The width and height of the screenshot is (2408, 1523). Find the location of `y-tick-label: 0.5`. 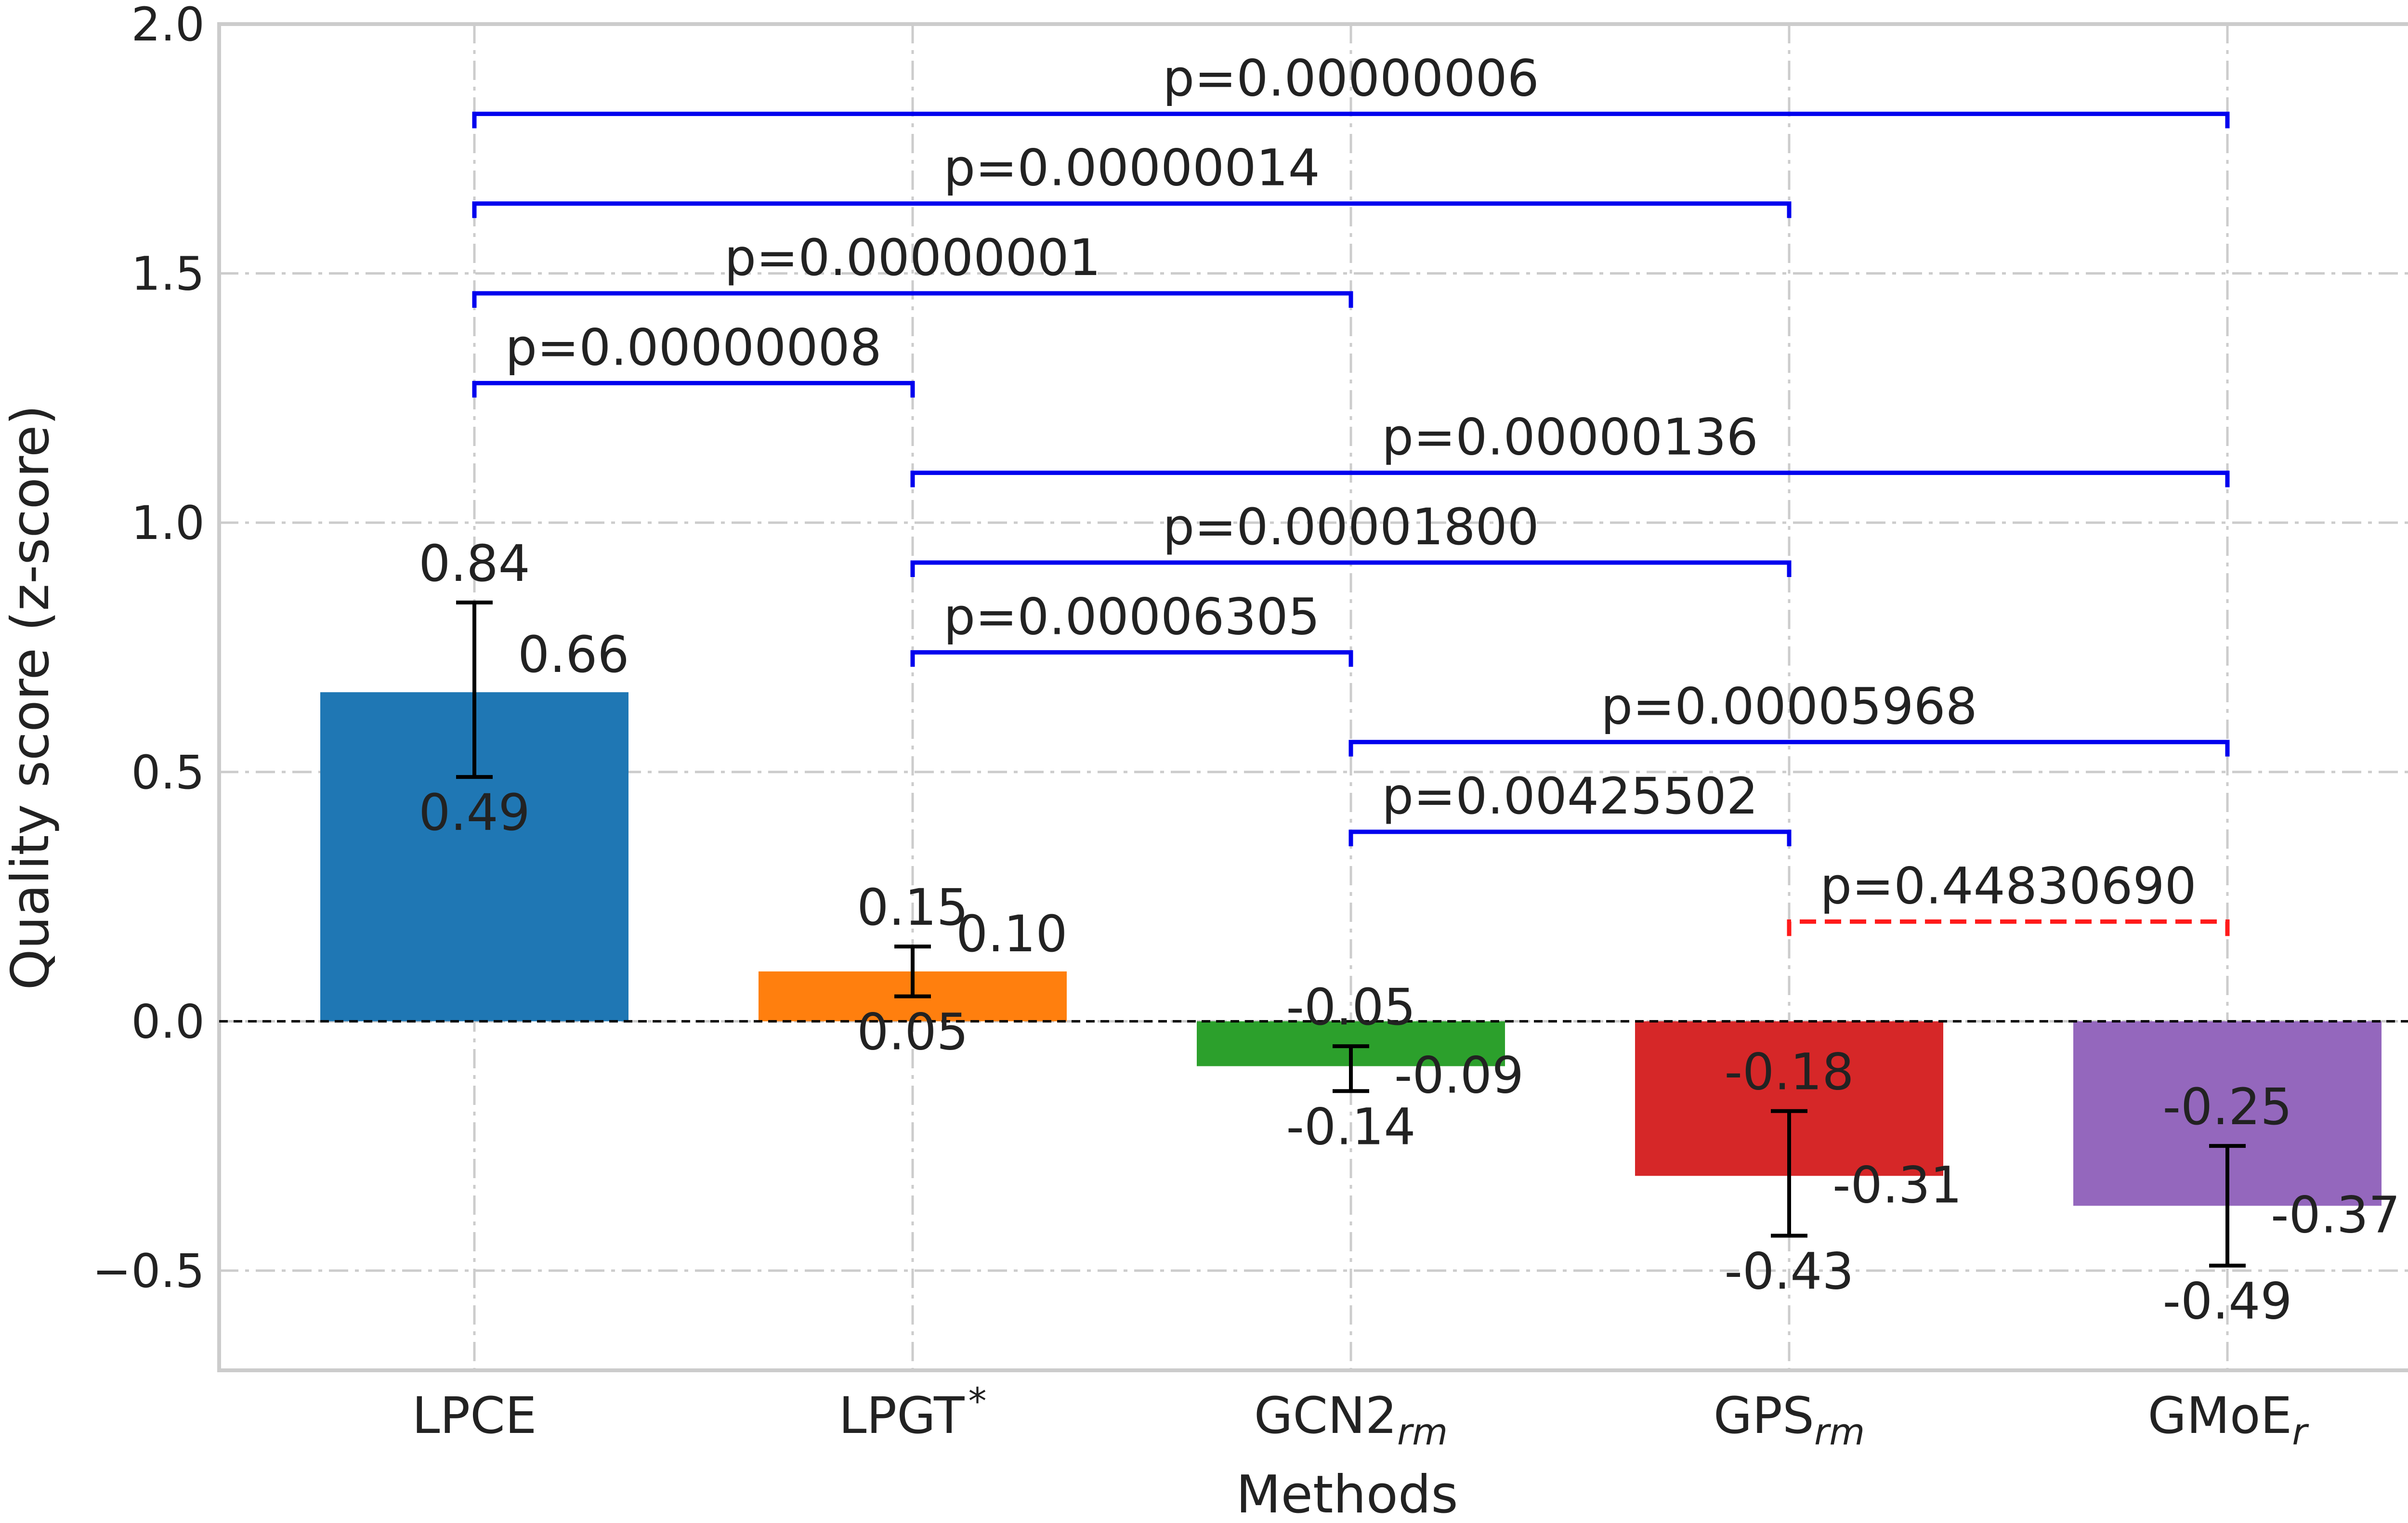

y-tick-label: 0.5 is located at coordinates (168, 773).